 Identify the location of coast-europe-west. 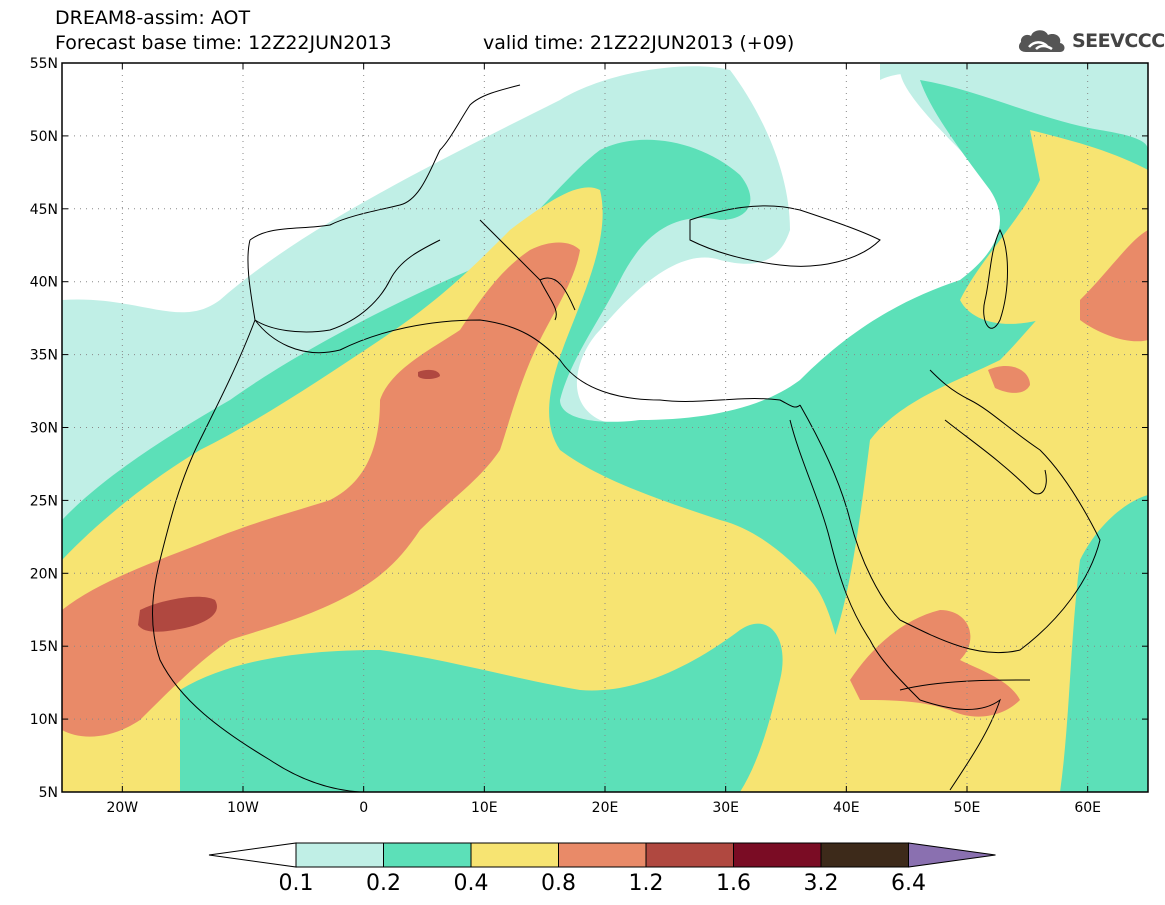
(385, 162).